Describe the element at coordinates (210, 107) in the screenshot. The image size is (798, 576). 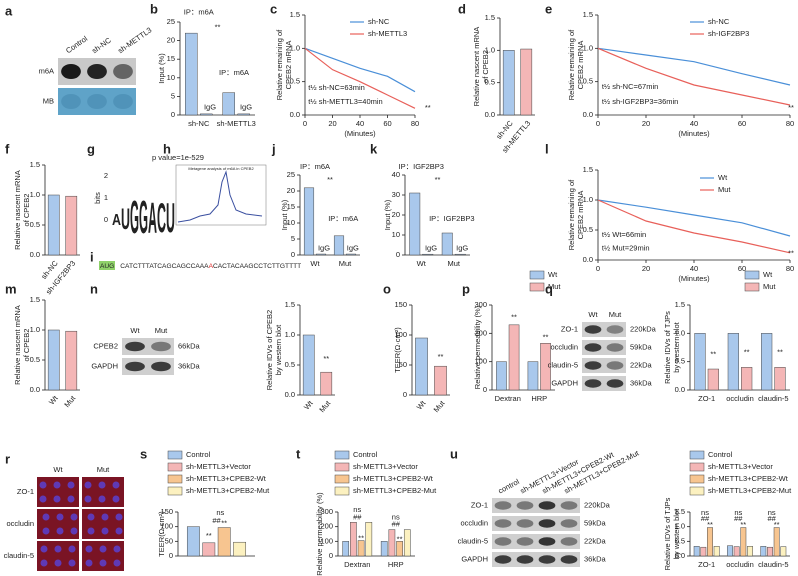
I see `annotation: IgG` at that location.